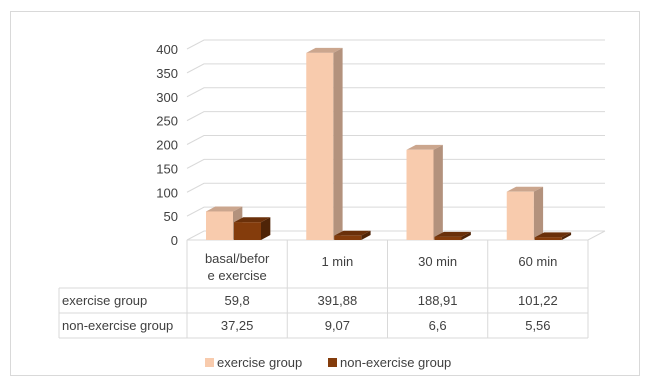  Describe the element at coordinates (259, 362) in the screenshot. I see `legend-label: exercise group` at that location.